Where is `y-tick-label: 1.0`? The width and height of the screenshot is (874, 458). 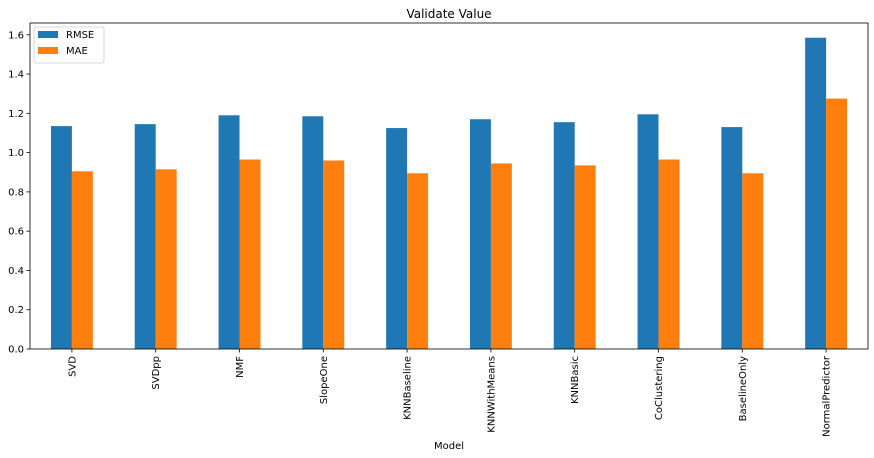 y-tick-label: 1.0 is located at coordinates (16, 153).